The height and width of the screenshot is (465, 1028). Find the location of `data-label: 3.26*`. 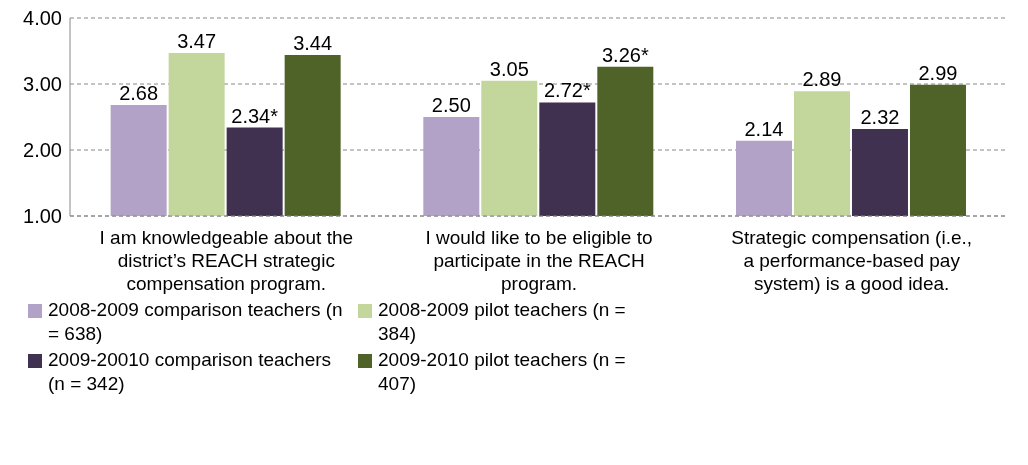

data-label: 3.26* is located at coordinates (625, 54).